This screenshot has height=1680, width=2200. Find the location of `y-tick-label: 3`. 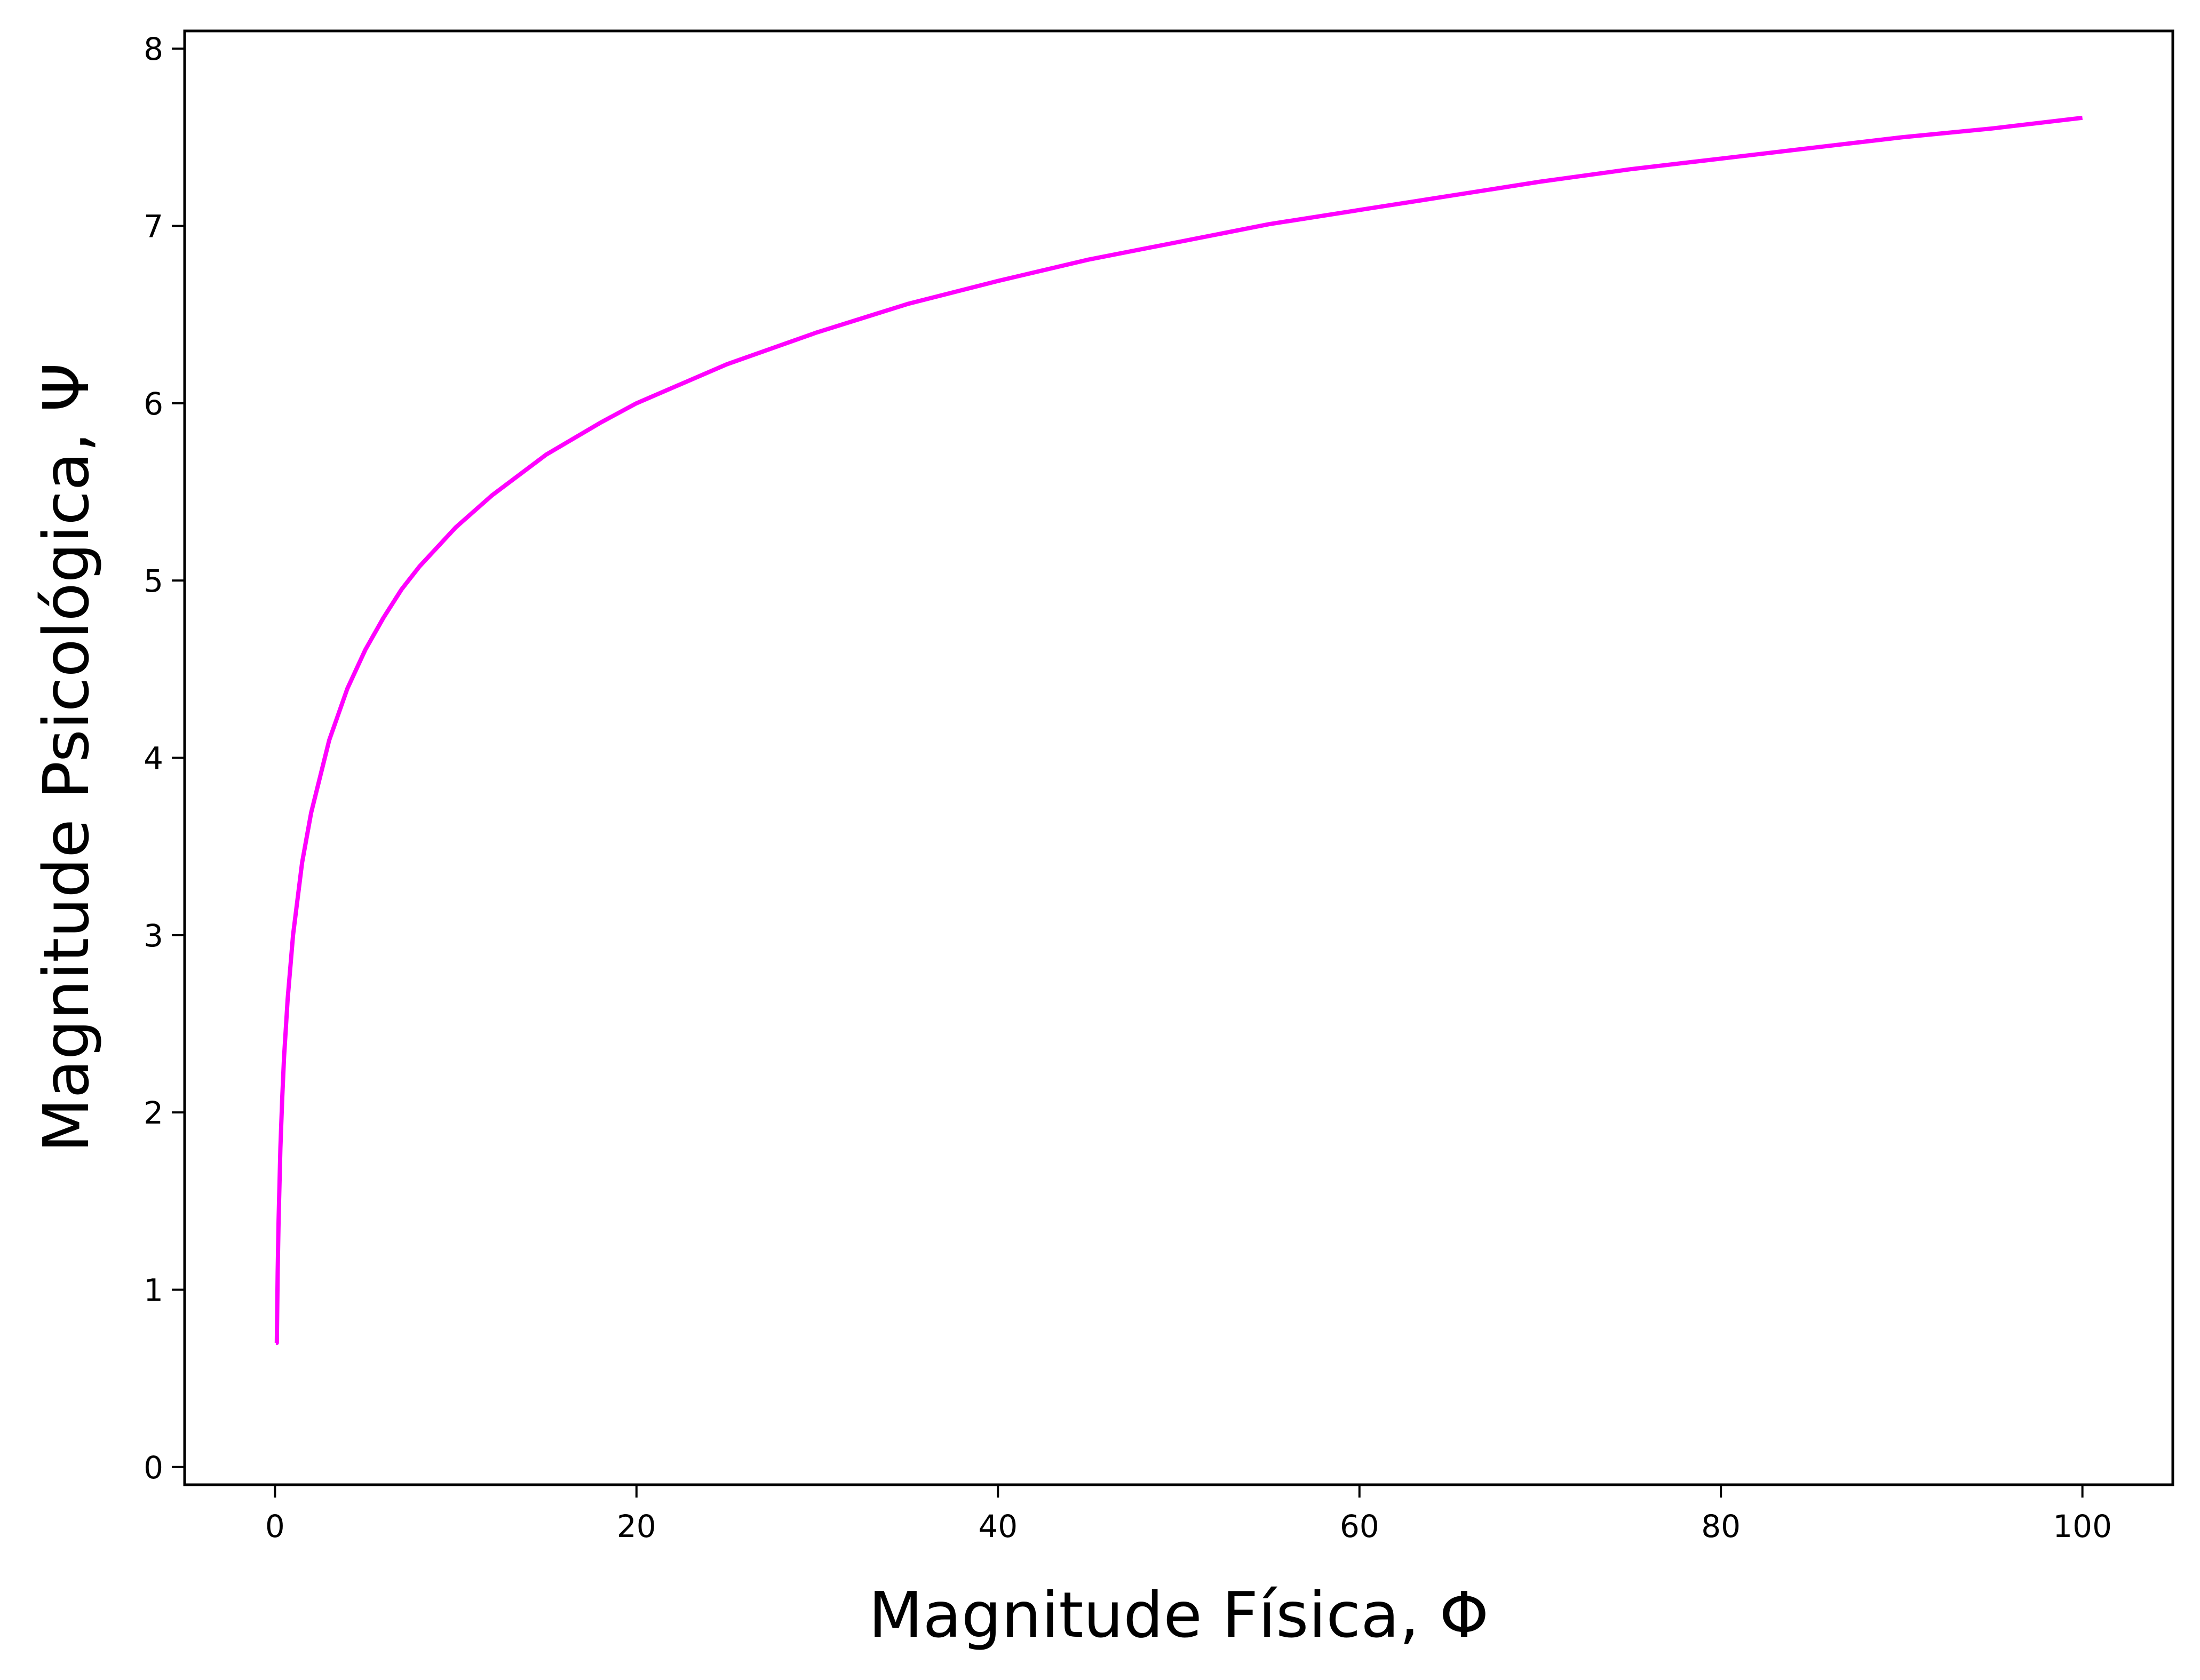

y-tick-label: 3 is located at coordinates (153, 936).